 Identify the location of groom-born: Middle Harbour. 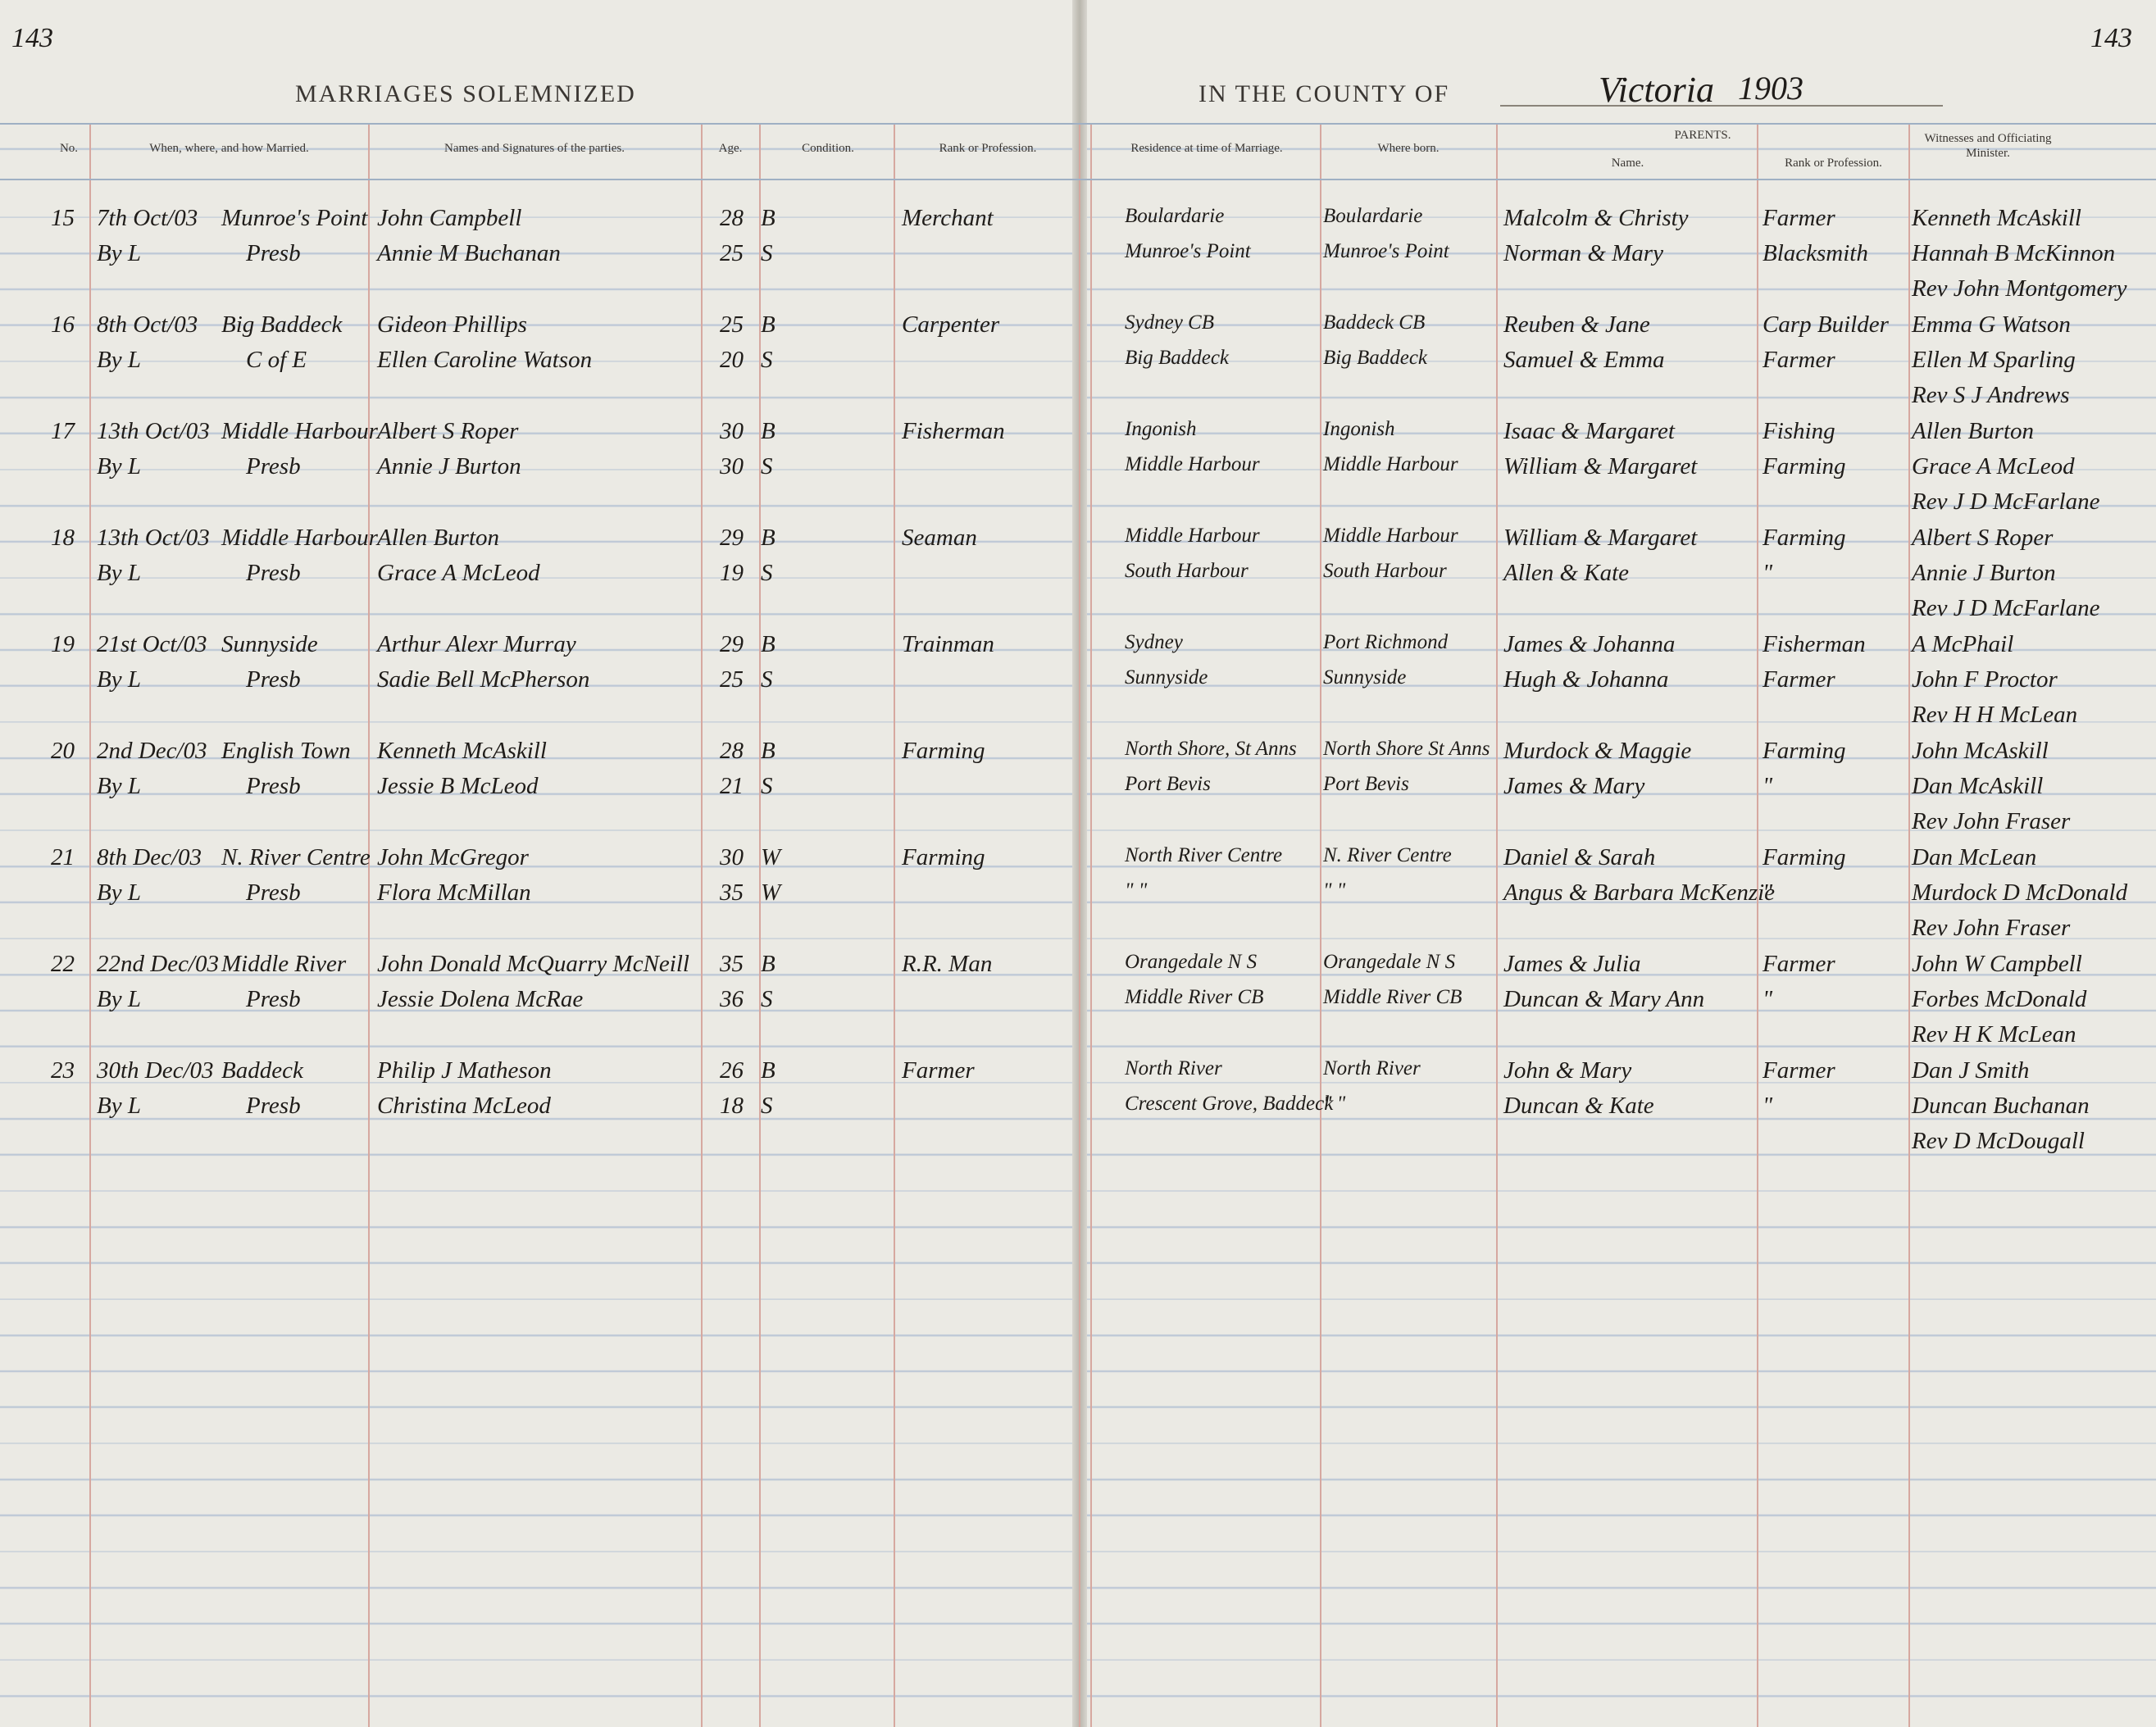
(1390, 536).